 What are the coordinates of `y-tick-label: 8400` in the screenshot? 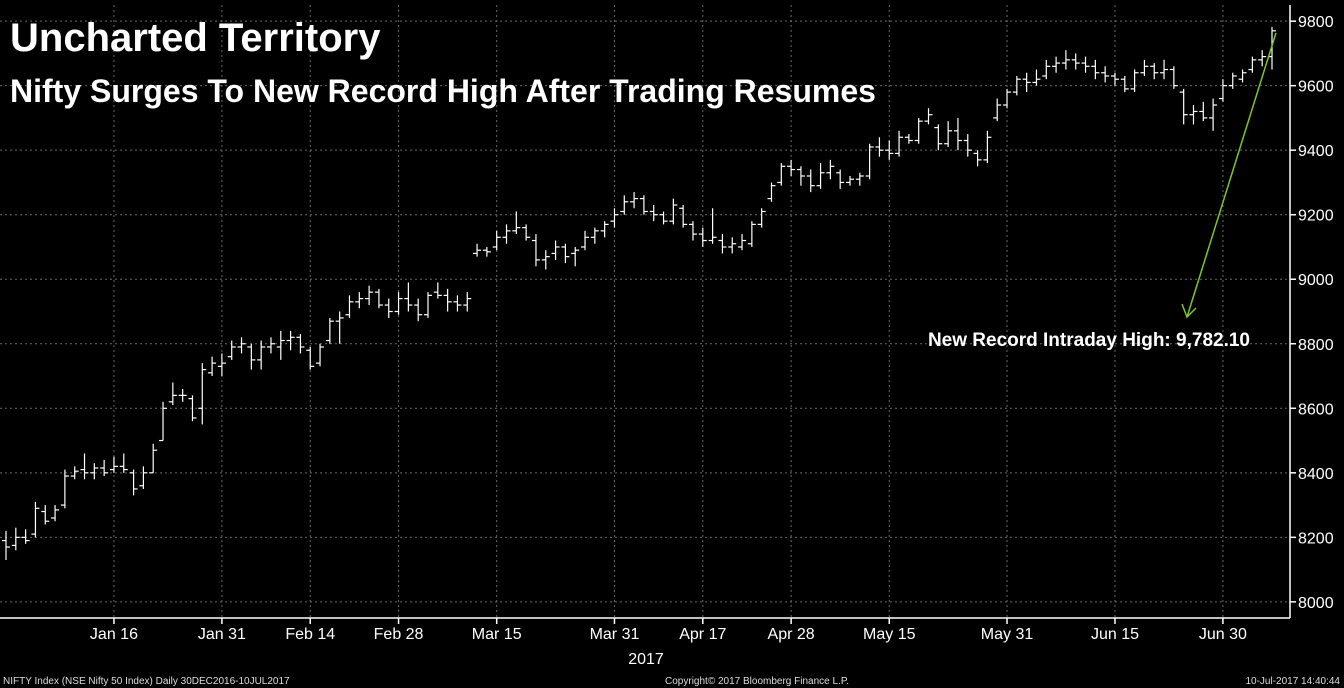 It's located at (1316, 474).